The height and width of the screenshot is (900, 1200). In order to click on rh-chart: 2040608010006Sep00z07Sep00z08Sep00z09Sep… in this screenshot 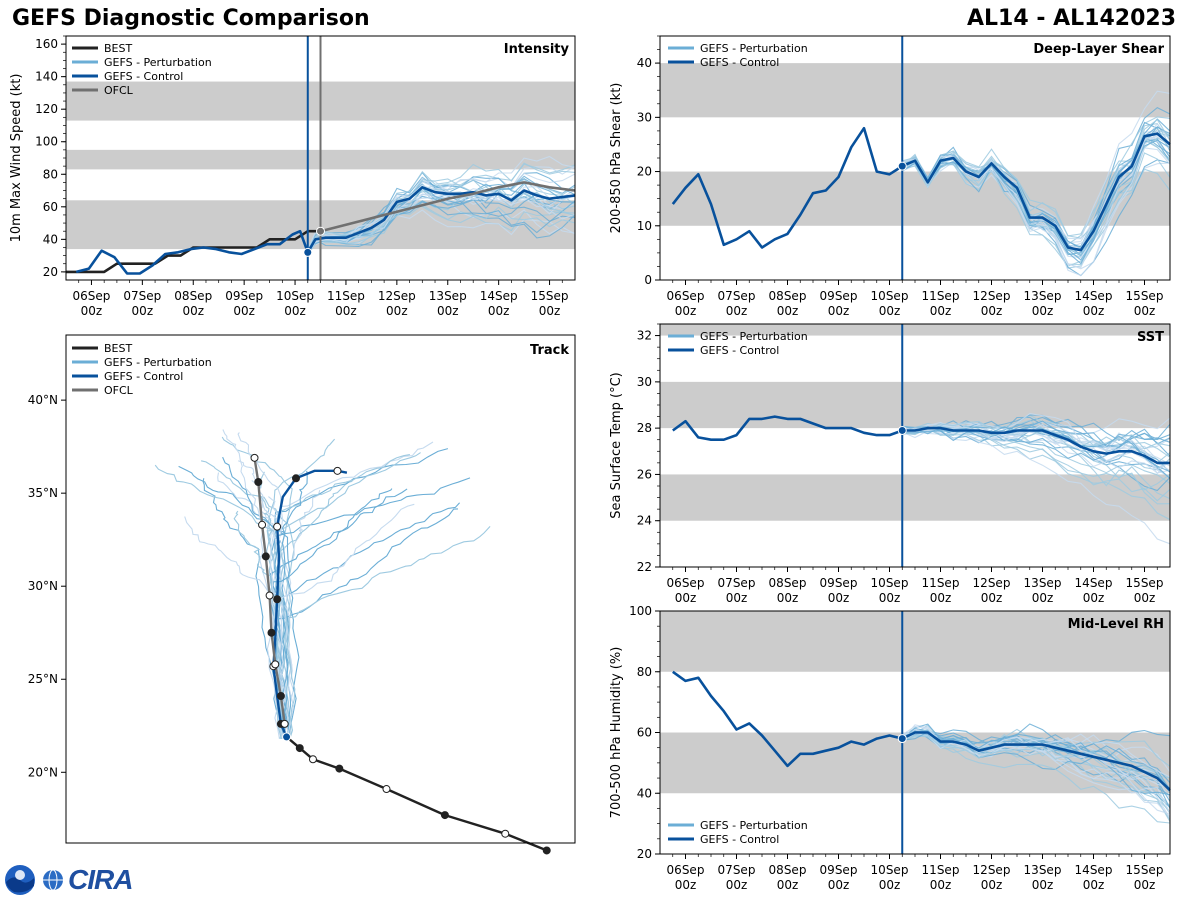, I will do `click(890, 748)`.